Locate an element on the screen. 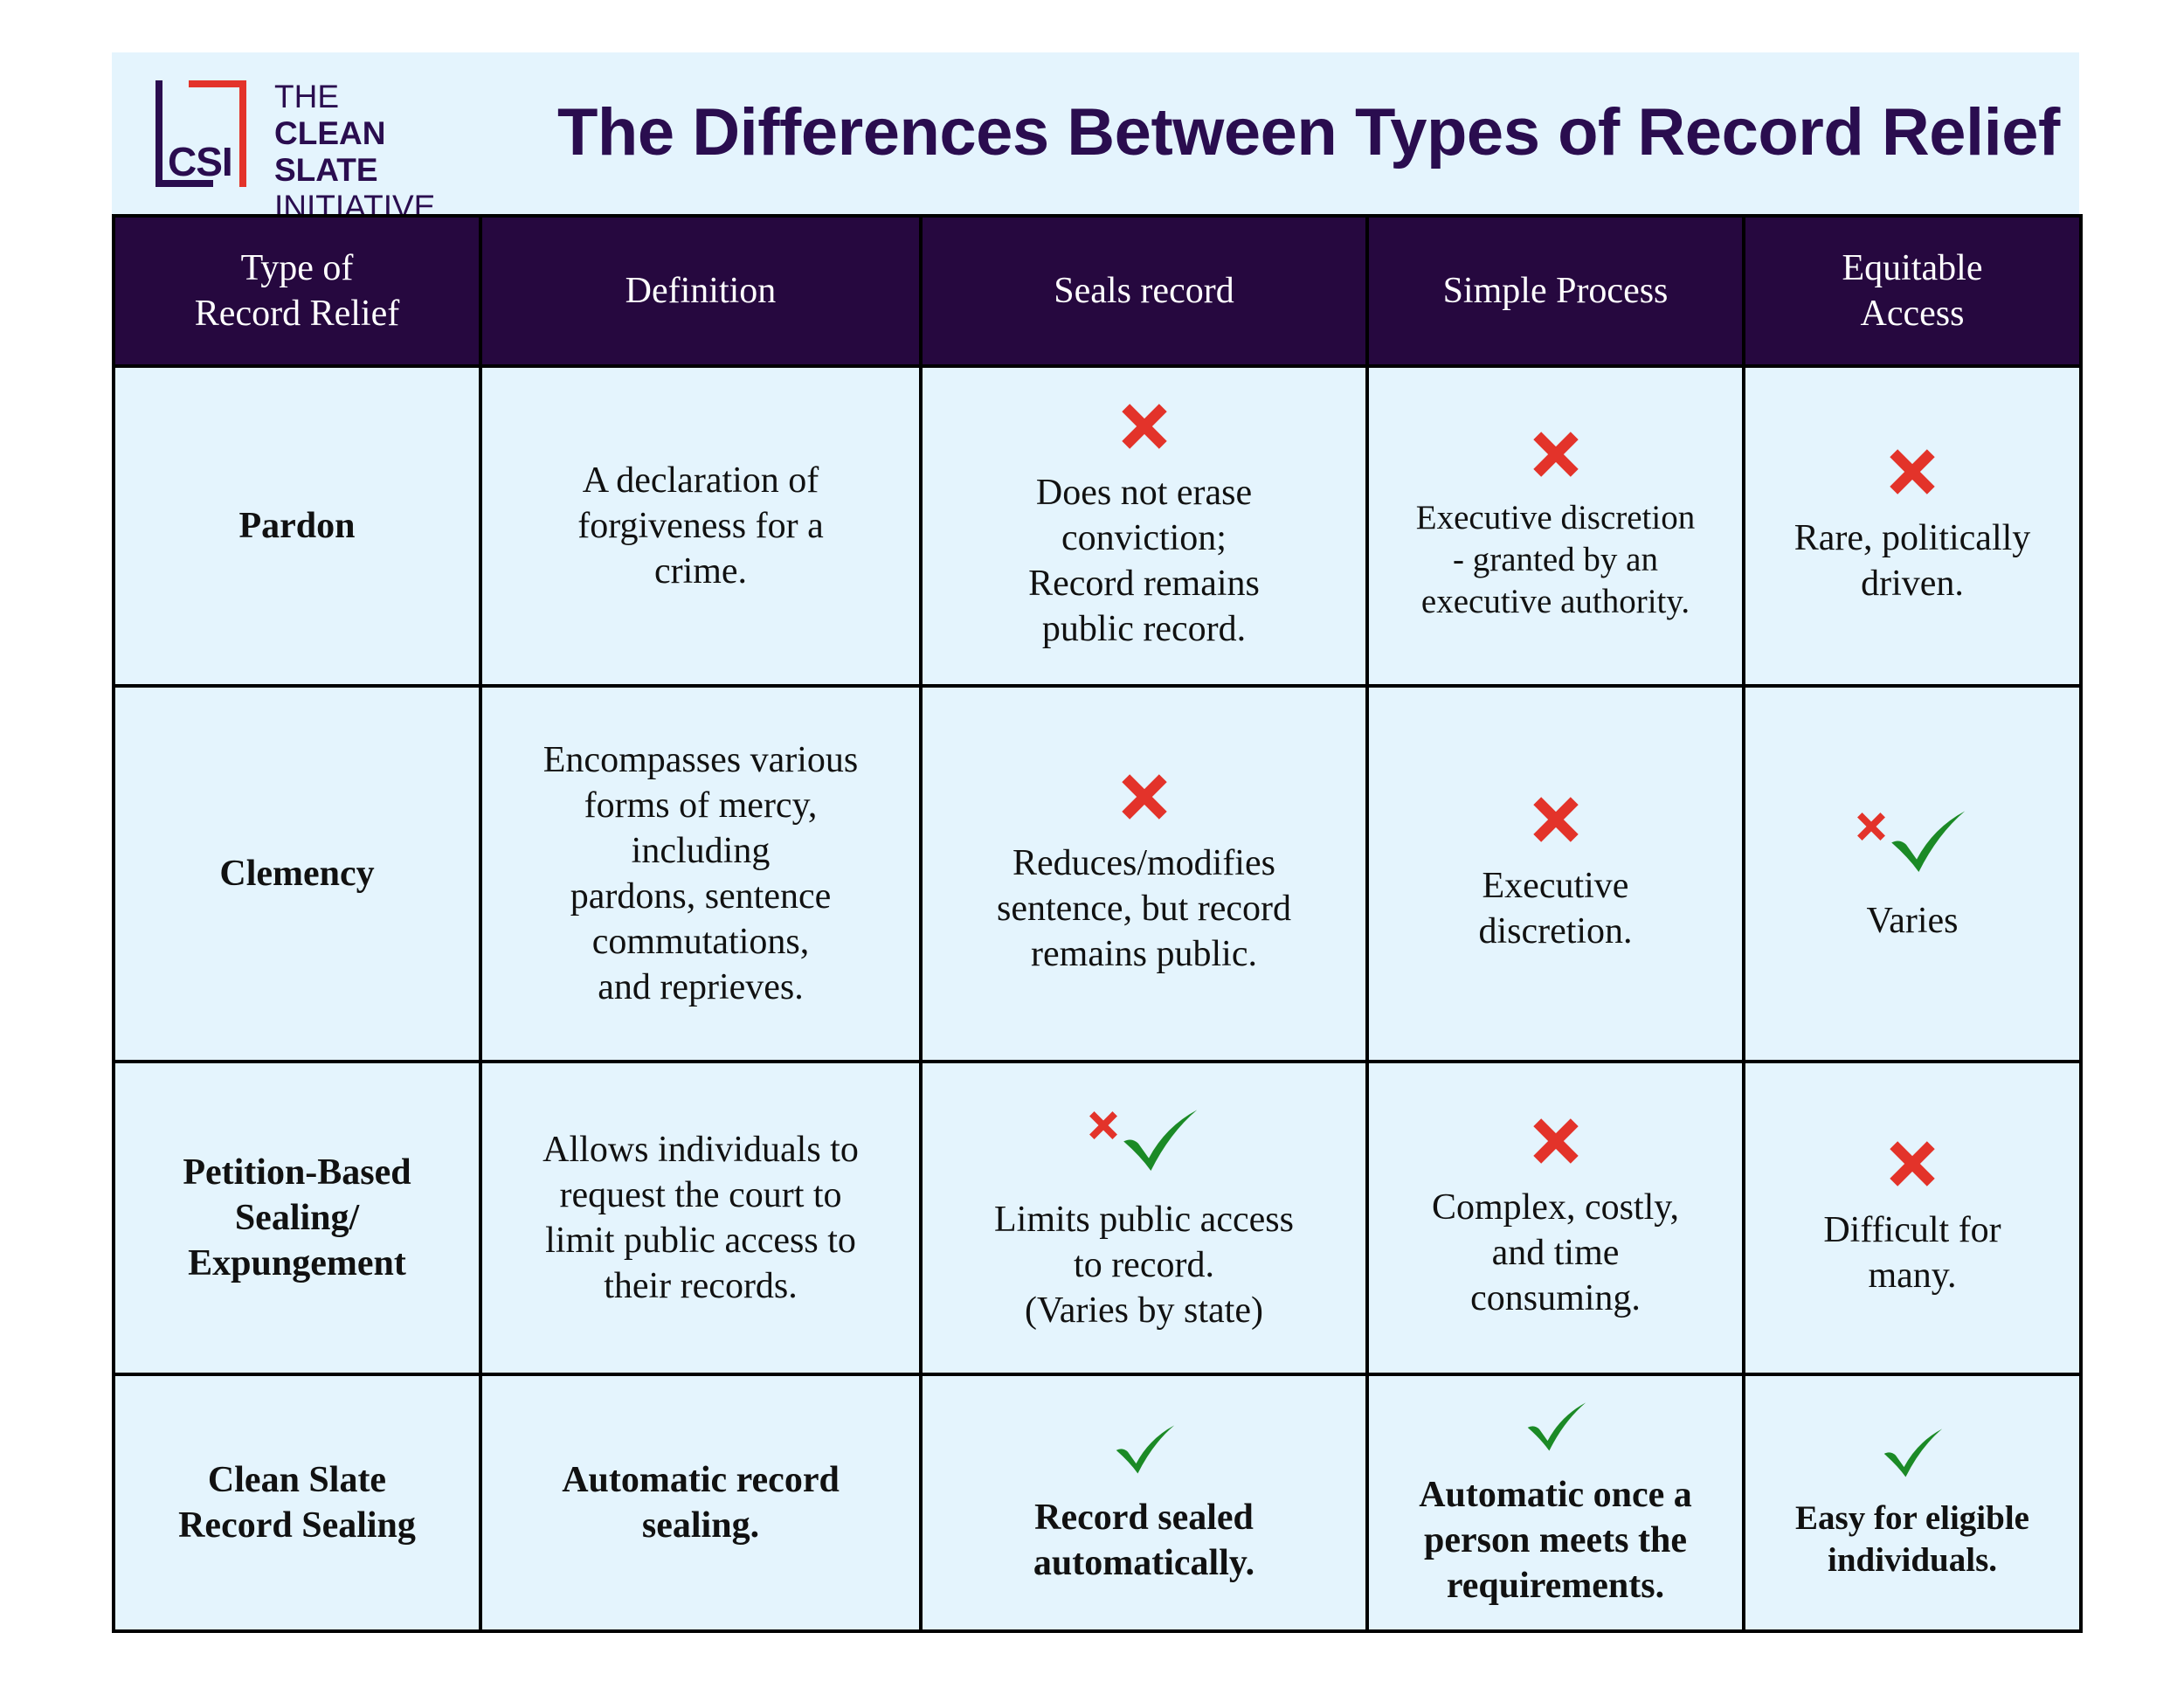  logo: CSI THE CLEAN SLATE INITIATIVE is located at coordinates (321, 152).